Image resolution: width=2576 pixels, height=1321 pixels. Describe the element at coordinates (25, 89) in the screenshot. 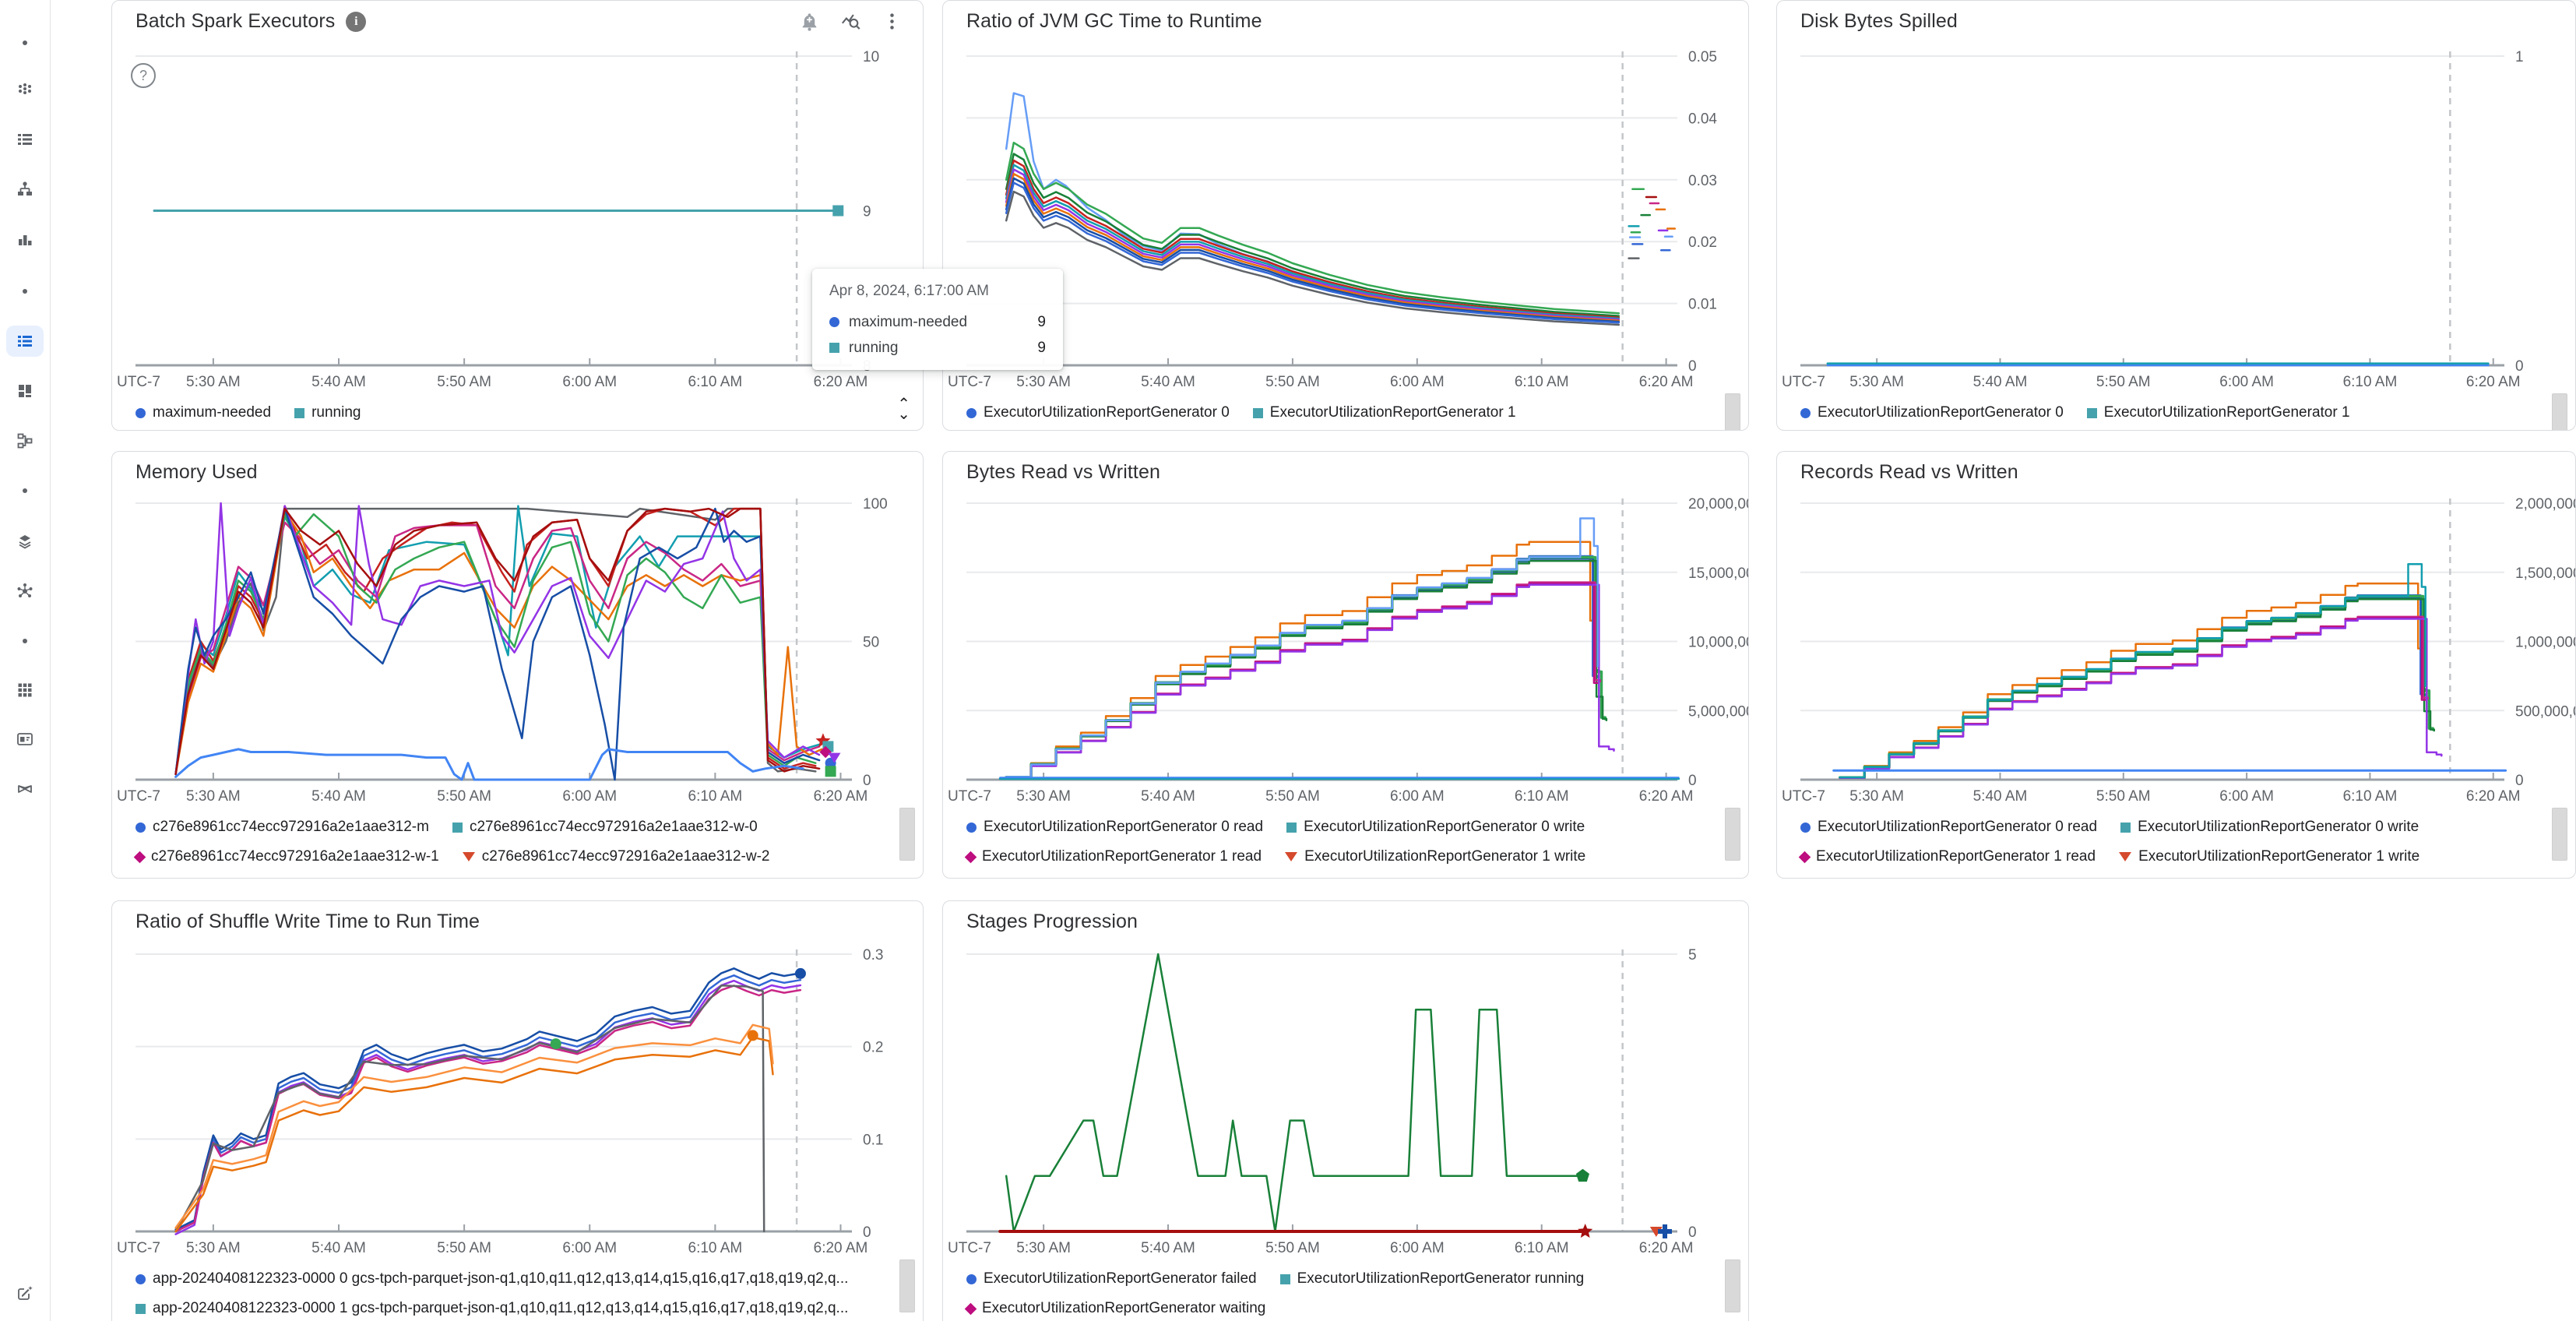

I see `sidebar-item-cluster` at that location.